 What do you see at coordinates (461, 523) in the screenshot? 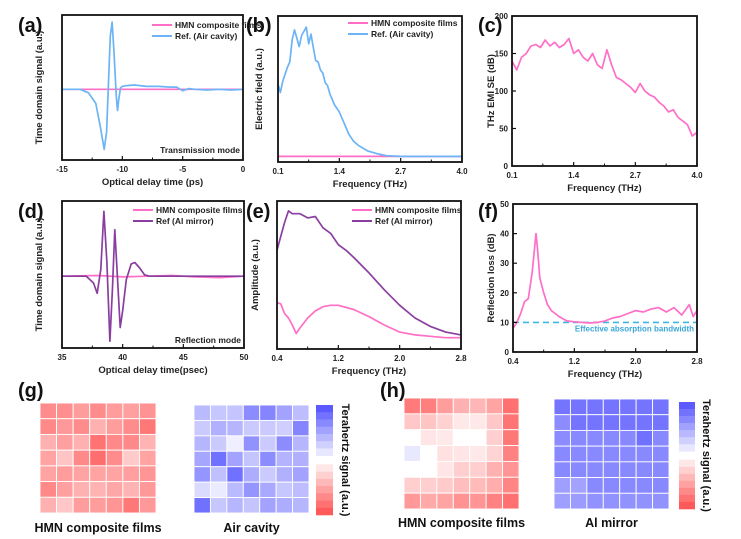
I see `heatmap-title: HMN composite films` at bounding box center [461, 523].